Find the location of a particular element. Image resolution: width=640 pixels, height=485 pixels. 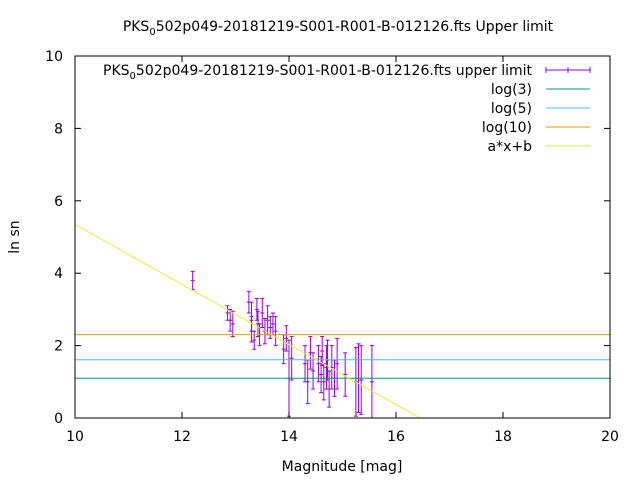

chart-title-main: PKS is located at coordinates (136, 27).